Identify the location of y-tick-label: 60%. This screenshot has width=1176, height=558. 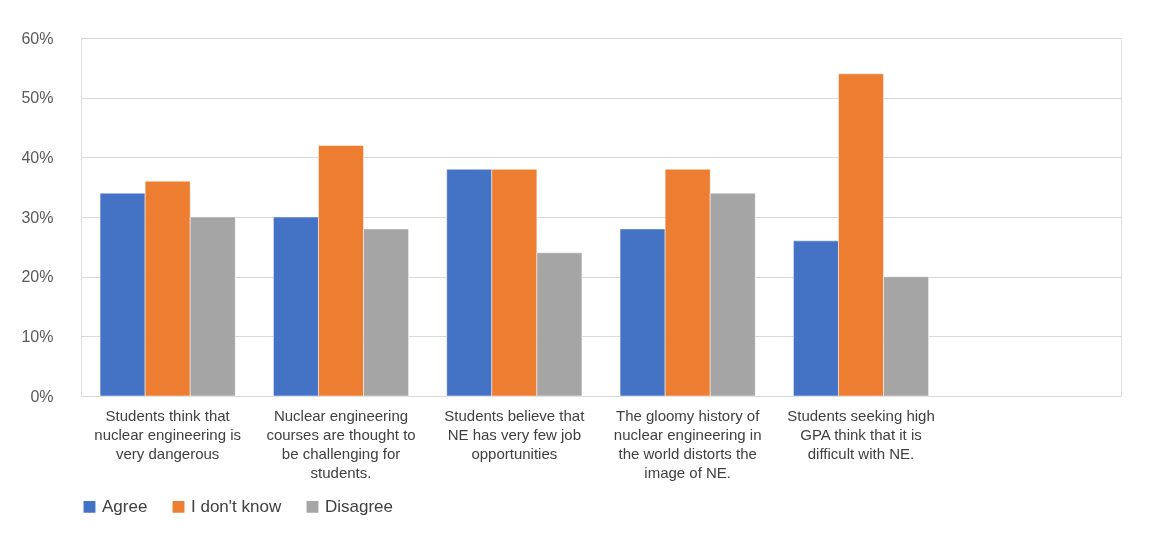
(37, 38).